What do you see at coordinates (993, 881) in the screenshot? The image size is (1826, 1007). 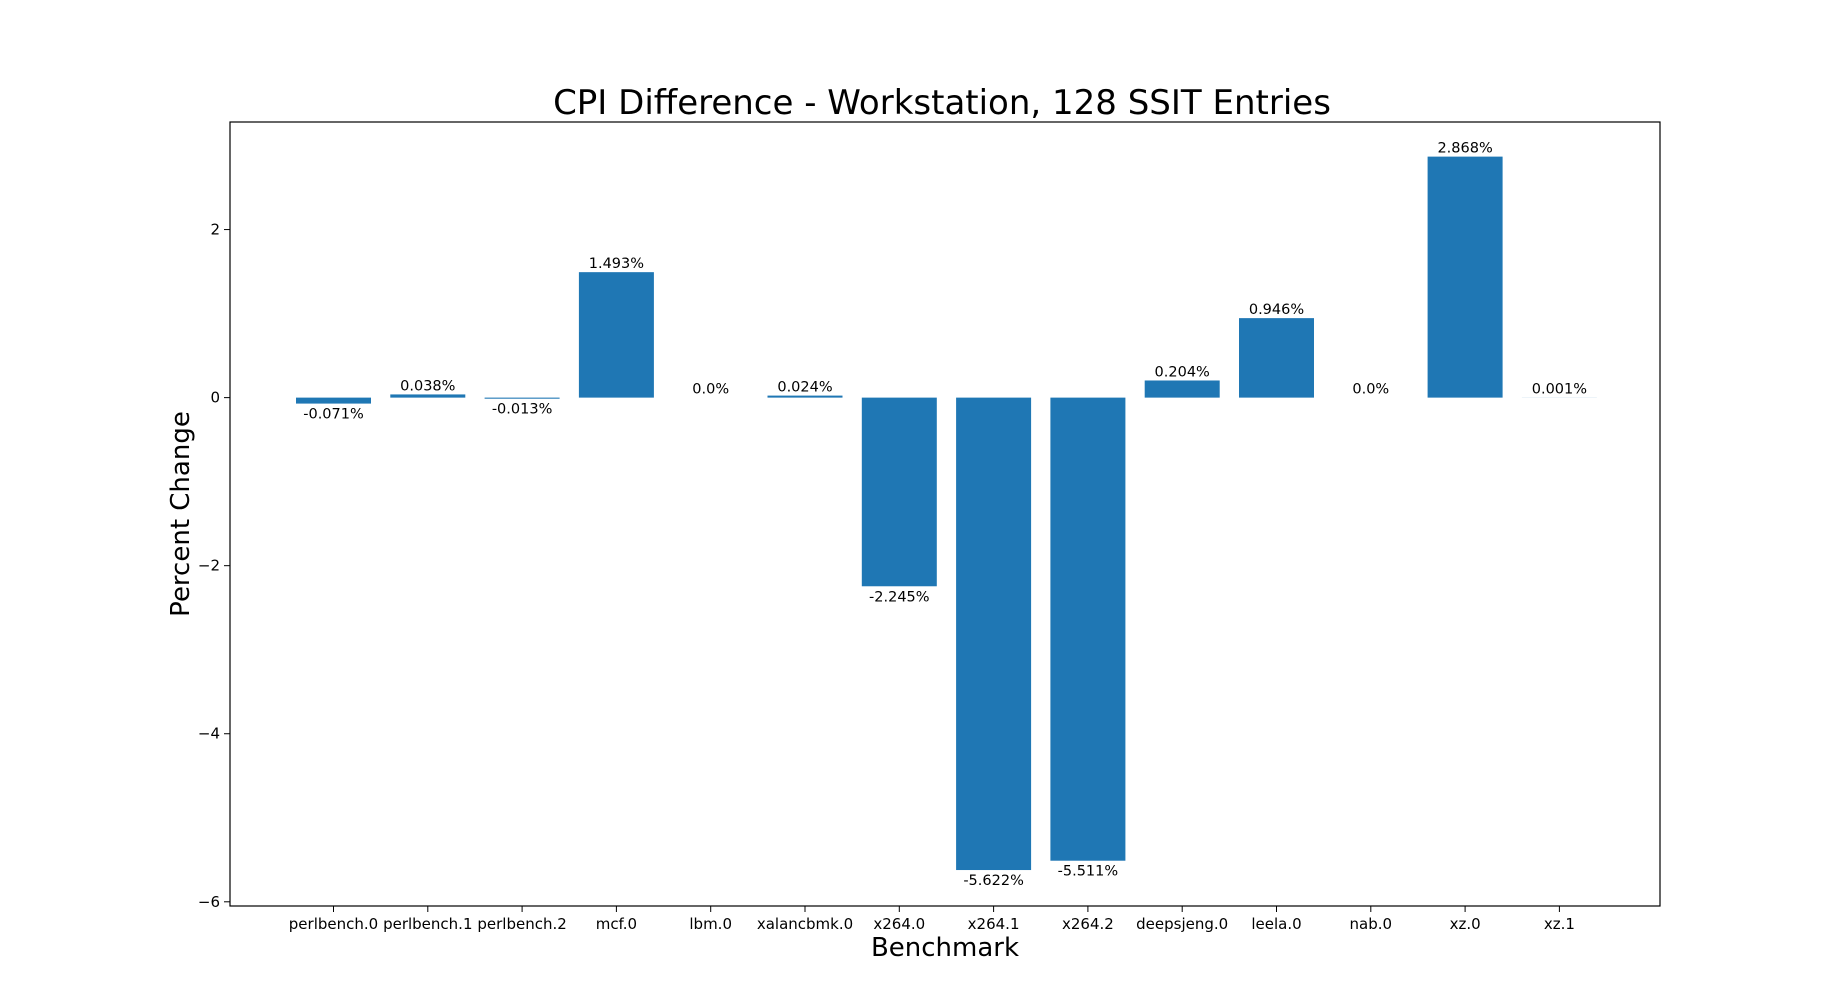 I see `bar-value-label: -5.622%` at bounding box center [993, 881].